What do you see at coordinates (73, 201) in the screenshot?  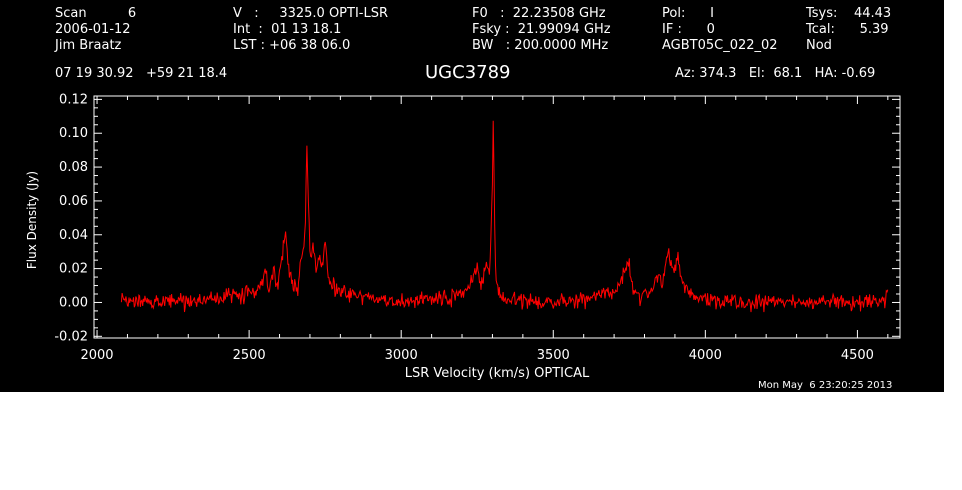 I see `y-tick-label: 0.06` at bounding box center [73, 201].